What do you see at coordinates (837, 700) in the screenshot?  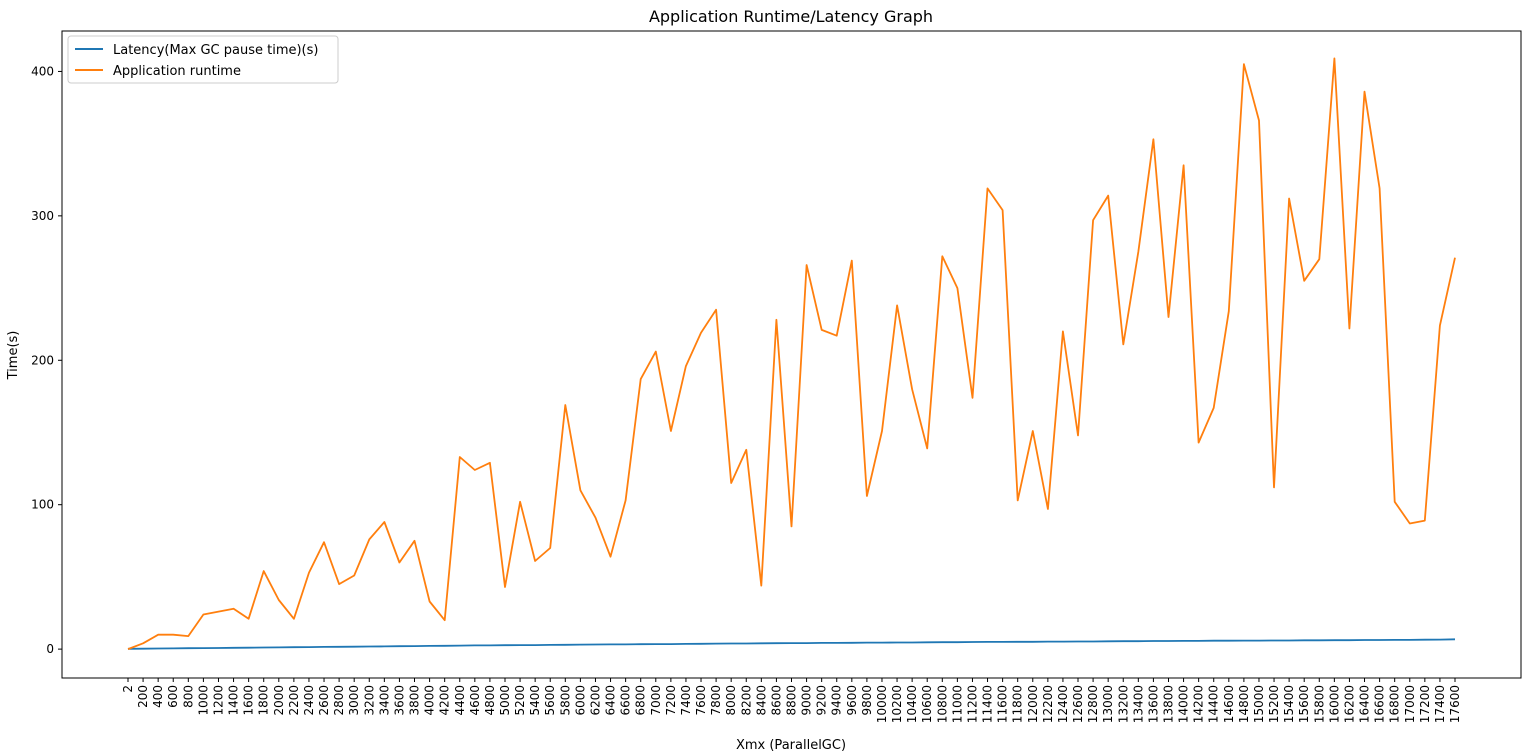 I see `x-tick-label: 9400` at bounding box center [837, 700].